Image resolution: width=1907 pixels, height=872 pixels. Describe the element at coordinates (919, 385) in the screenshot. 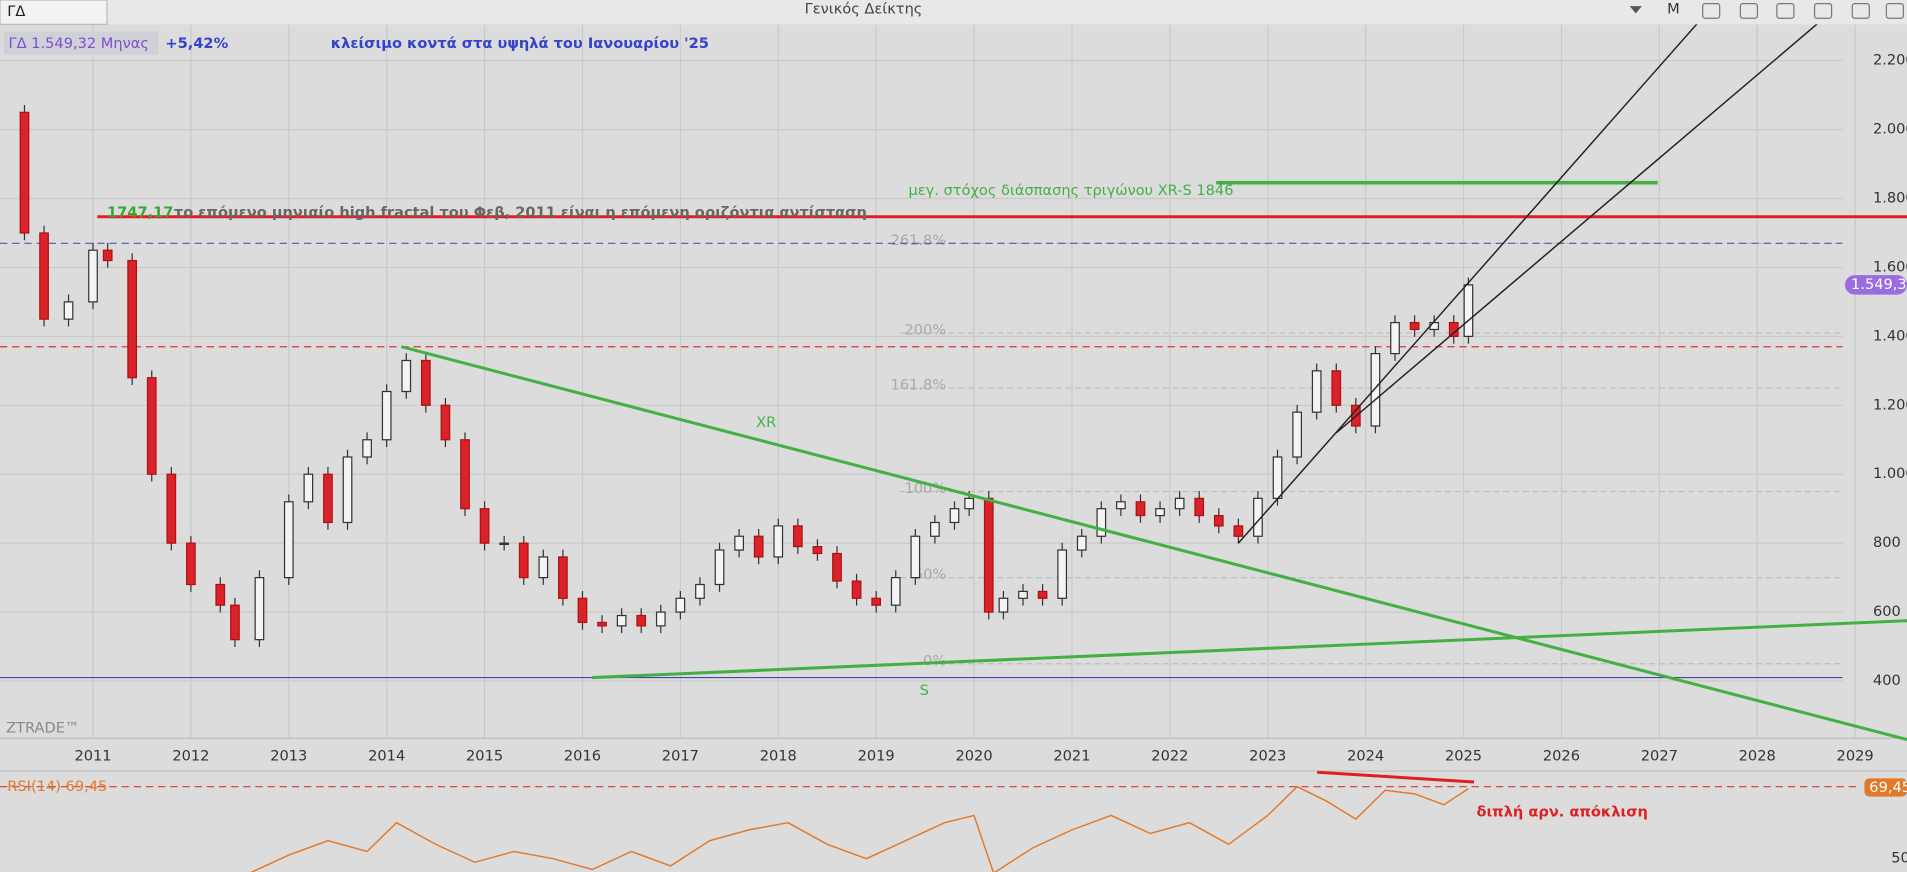

I see `fib-label: 161.8%` at that location.